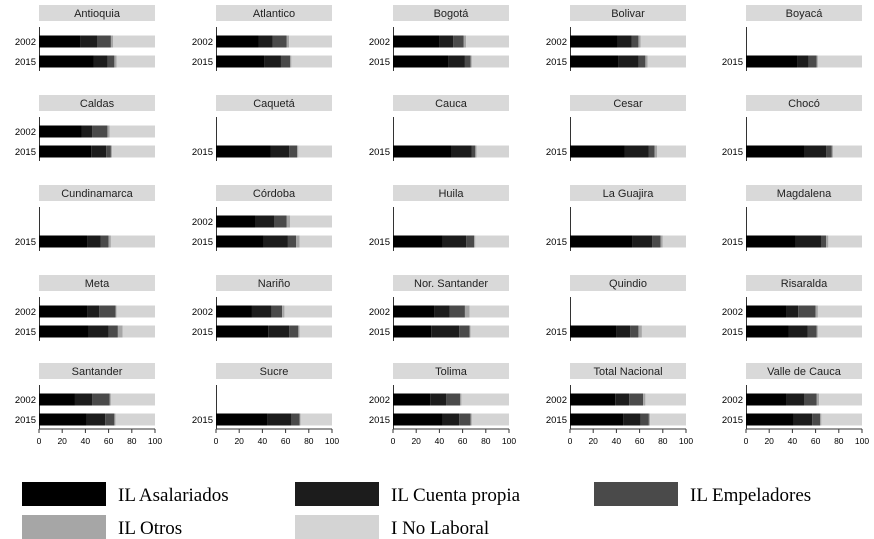  I want to click on chart-panel: Cundinamarca 2015, so click(85, 218).